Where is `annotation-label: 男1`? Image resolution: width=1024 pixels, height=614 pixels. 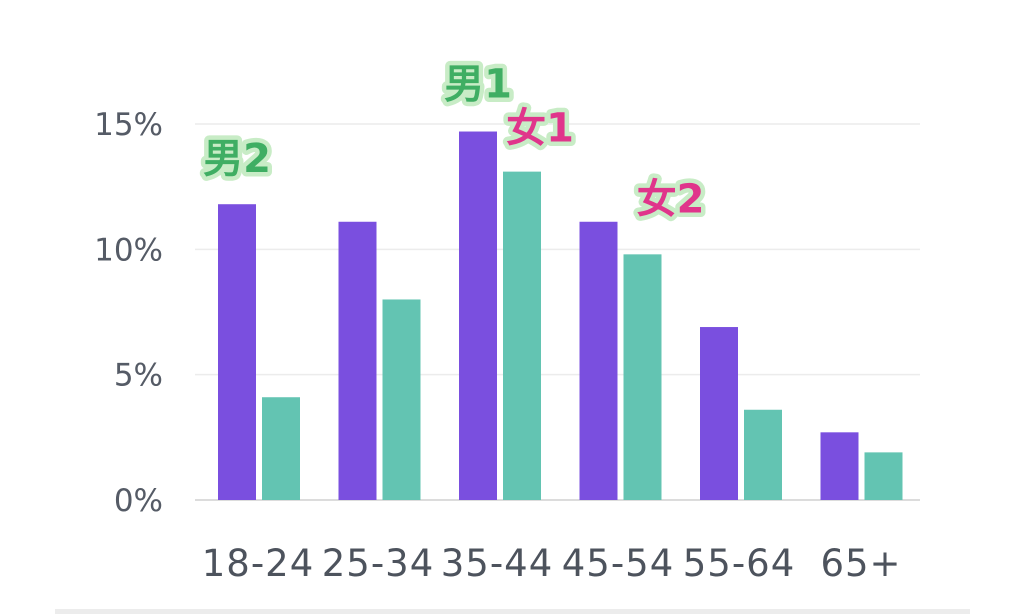 annotation-label: 男1 is located at coordinates (478, 85).